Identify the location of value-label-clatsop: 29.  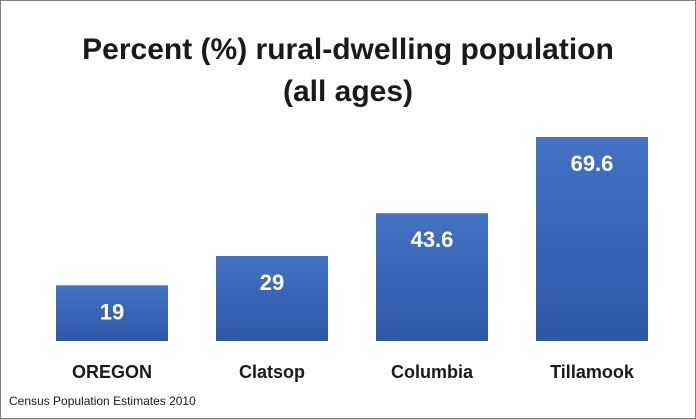
(272, 282).